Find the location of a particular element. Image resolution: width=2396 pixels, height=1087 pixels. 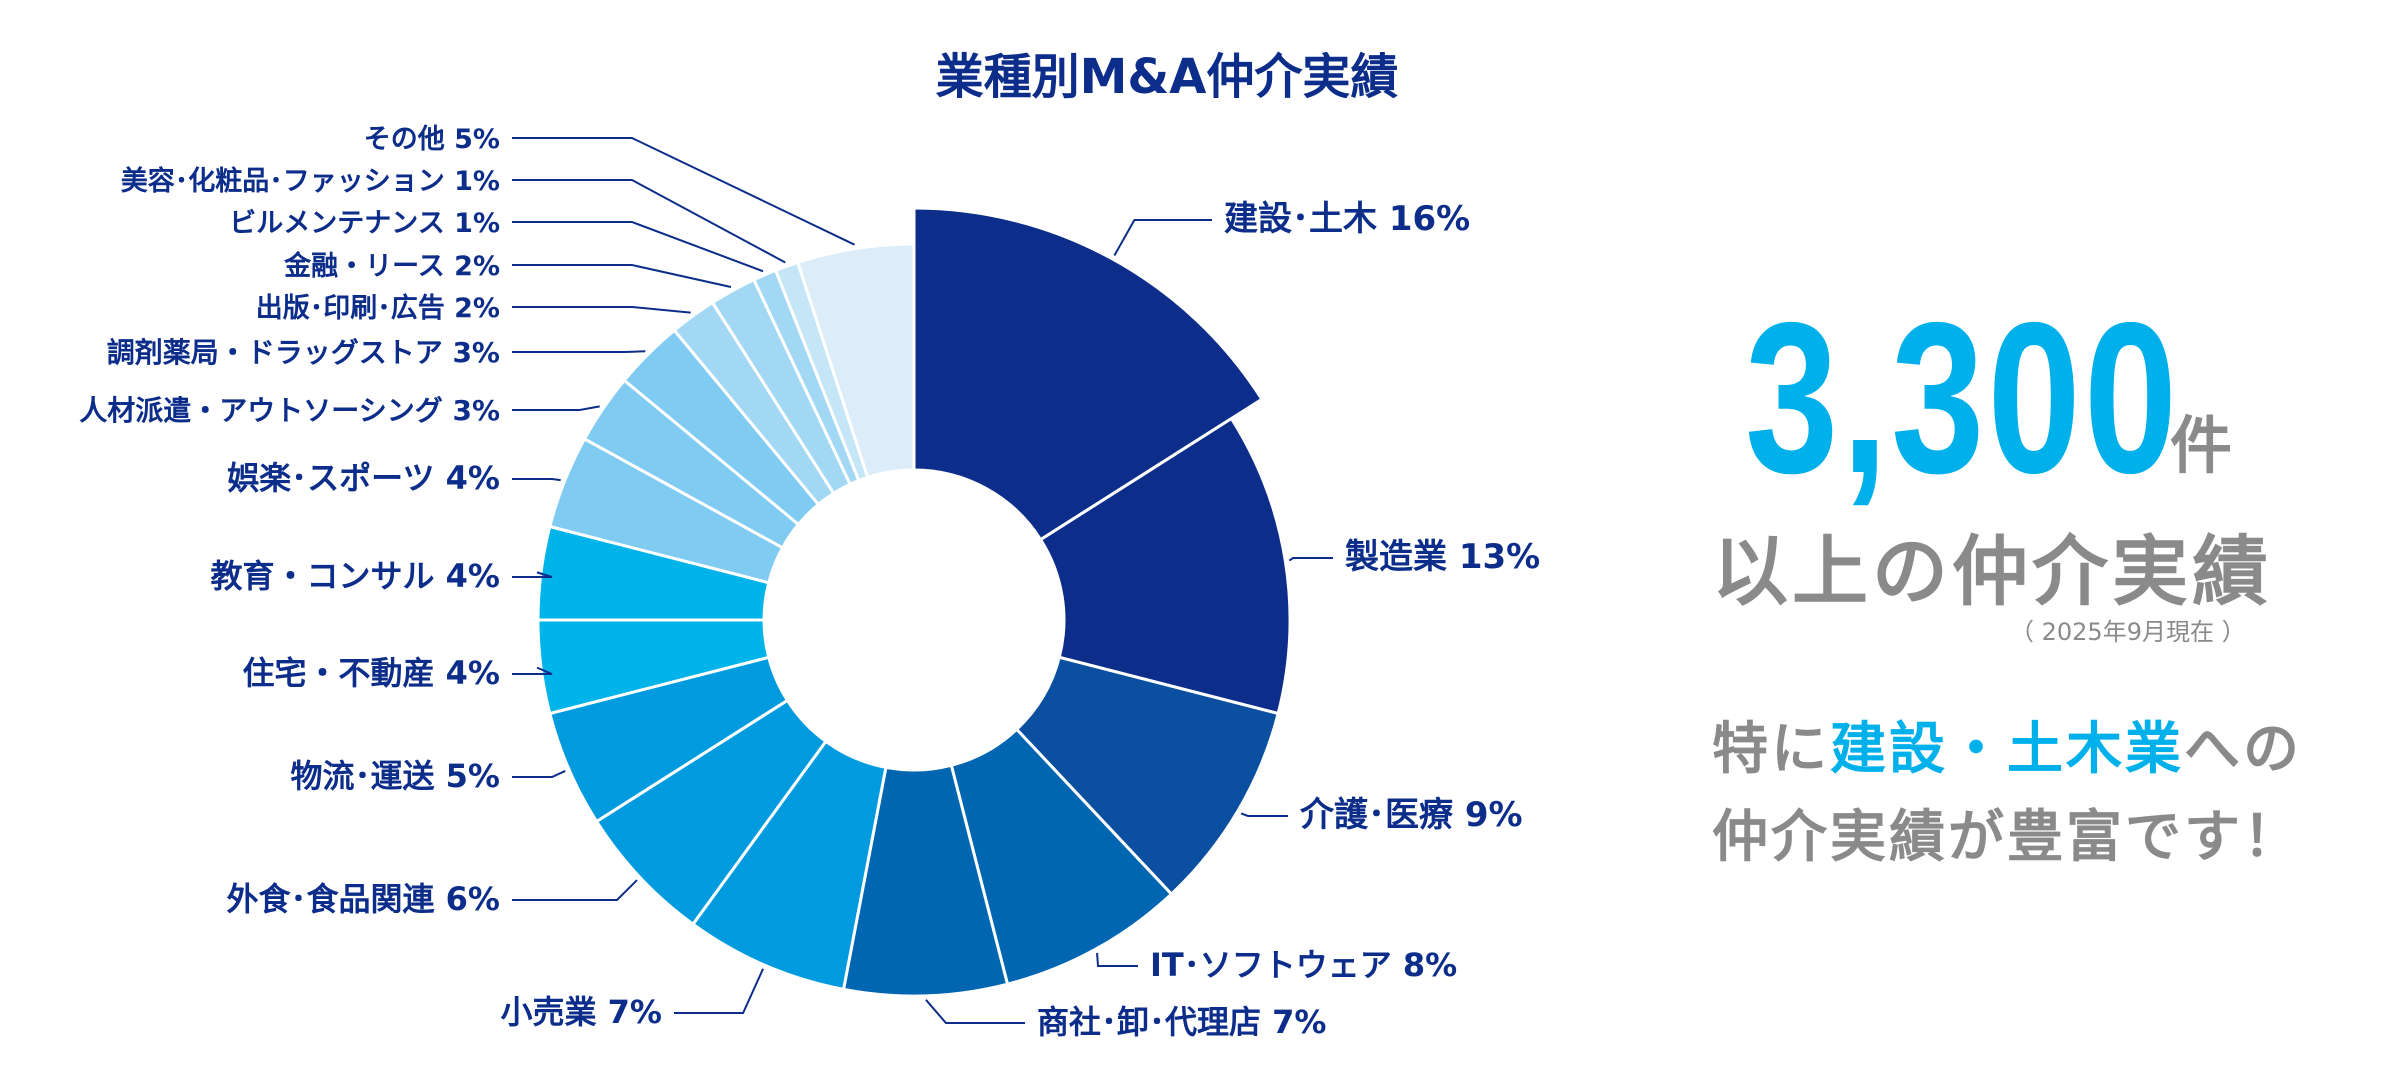

message-line2: 仲介実績が豊富です！ is located at coordinates (2007, 837).